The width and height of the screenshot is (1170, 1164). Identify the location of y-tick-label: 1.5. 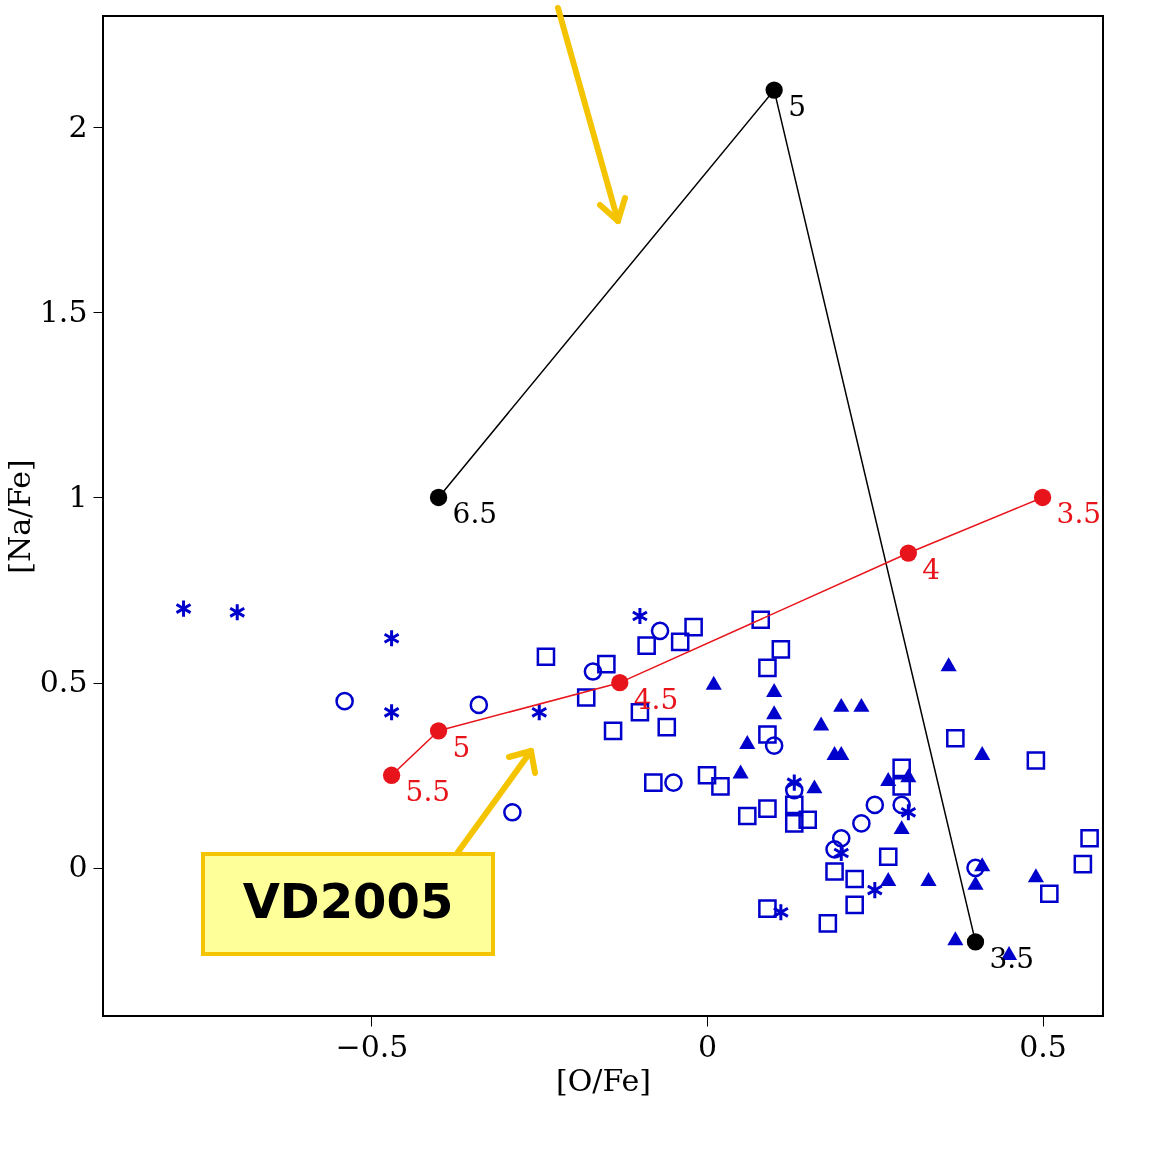
(63, 311).